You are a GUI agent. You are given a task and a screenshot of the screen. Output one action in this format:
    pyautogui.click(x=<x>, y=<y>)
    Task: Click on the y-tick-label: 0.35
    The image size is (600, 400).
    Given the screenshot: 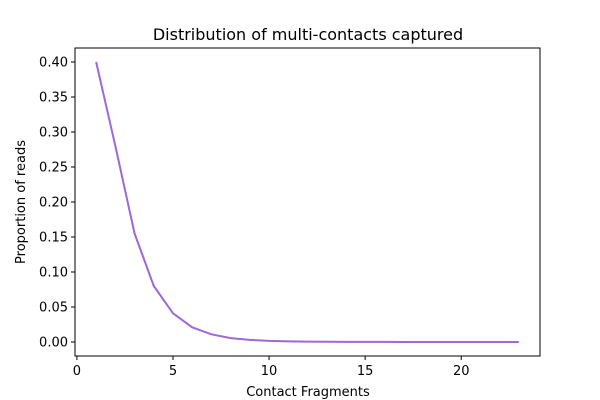 What is the action you would take?
    pyautogui.click(x=53, y=98)
    